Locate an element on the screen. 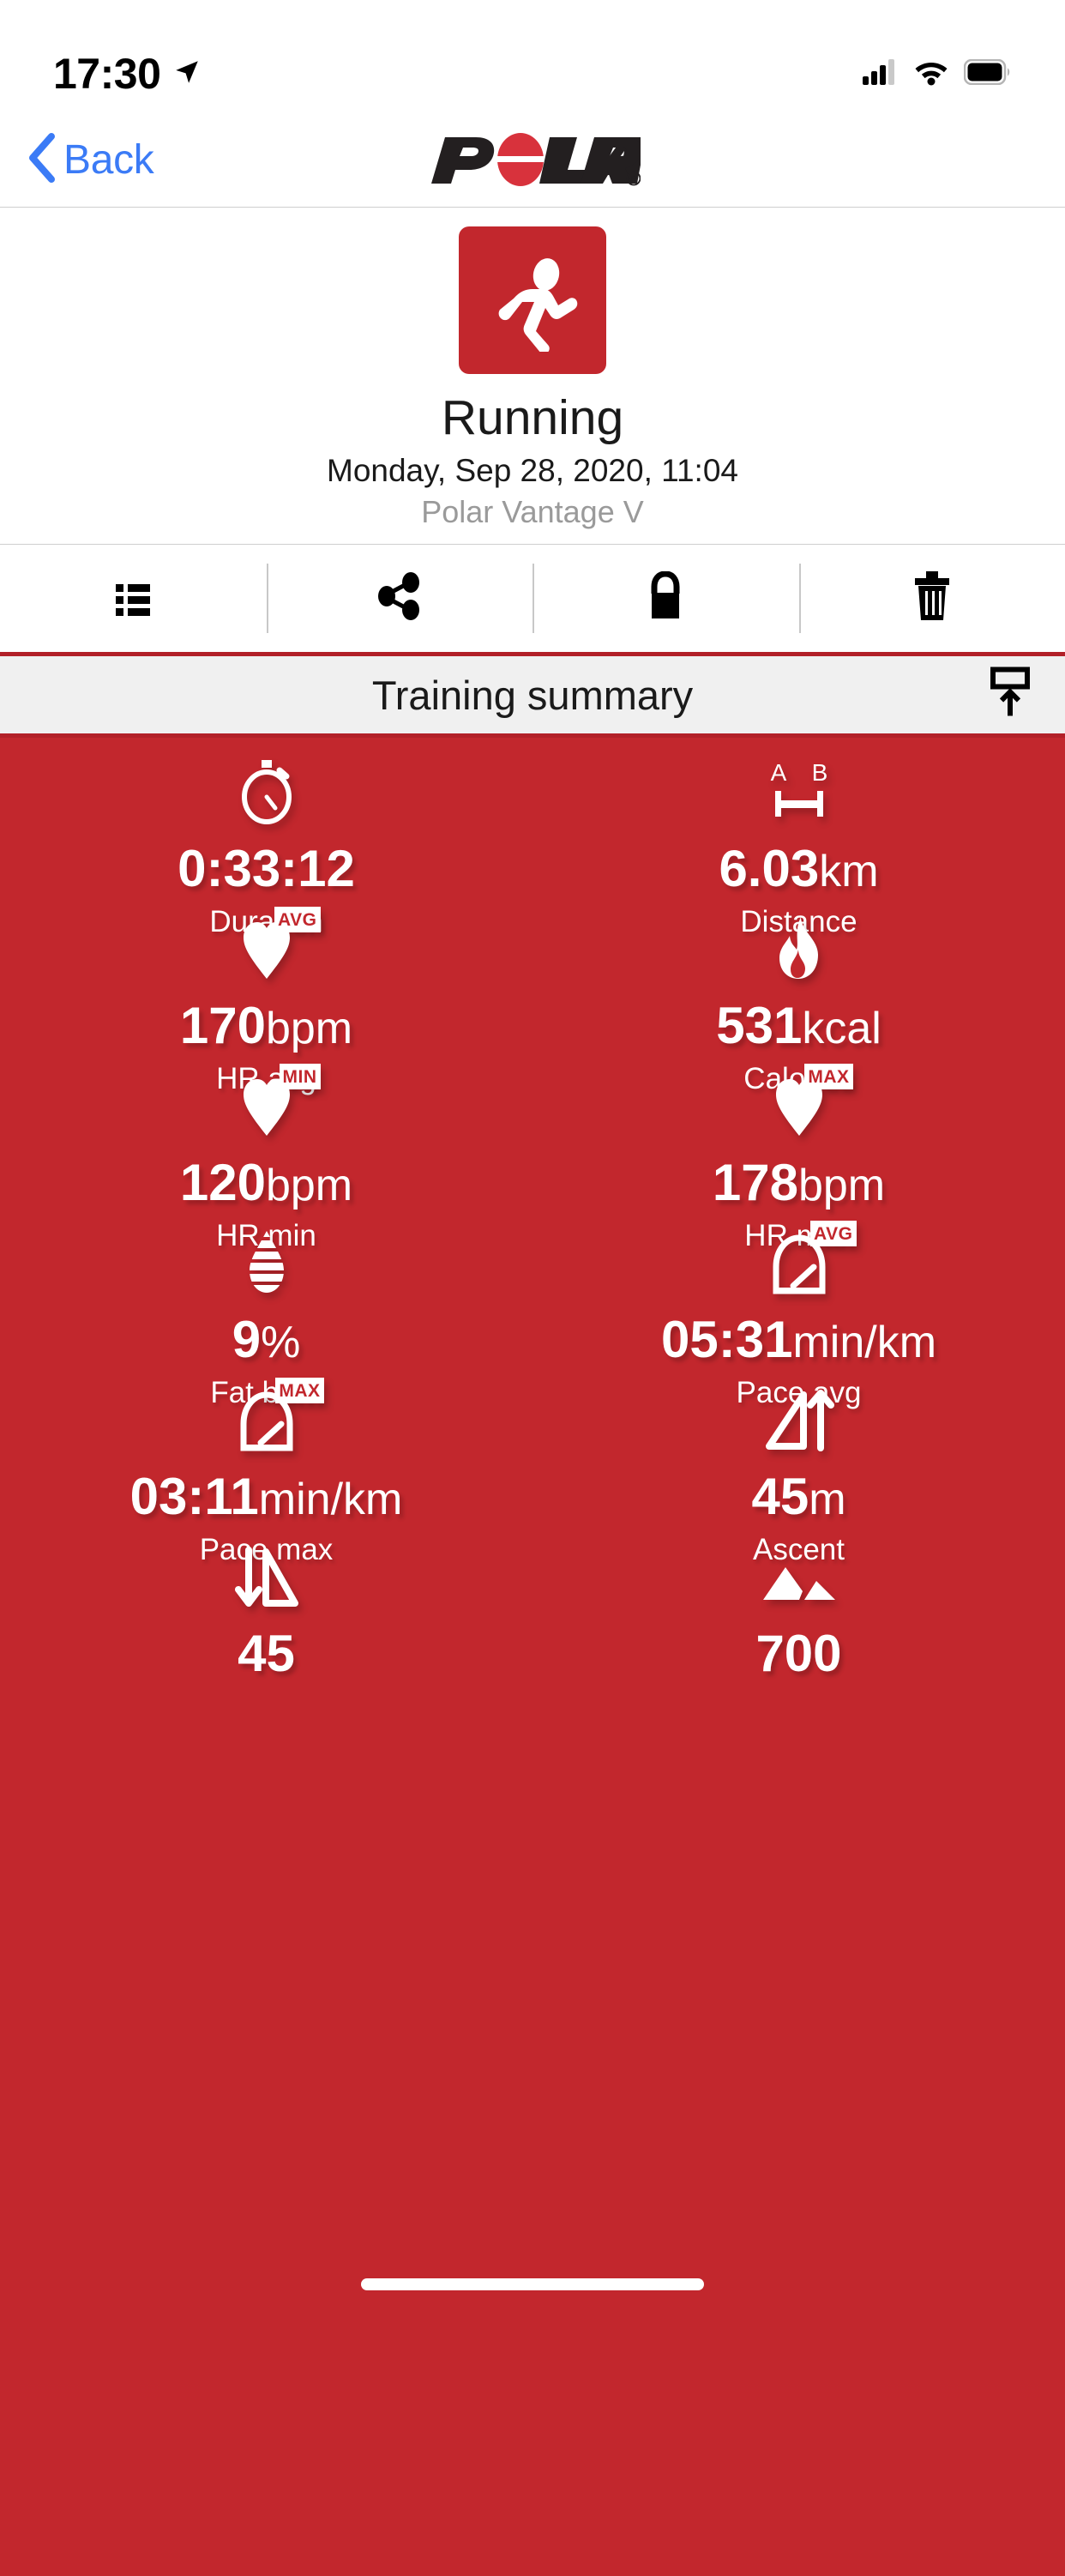 The height and width of the screenshot is (2576, 1065). metric-calories: 531kcal Calories is located at coordinates (798, 990).